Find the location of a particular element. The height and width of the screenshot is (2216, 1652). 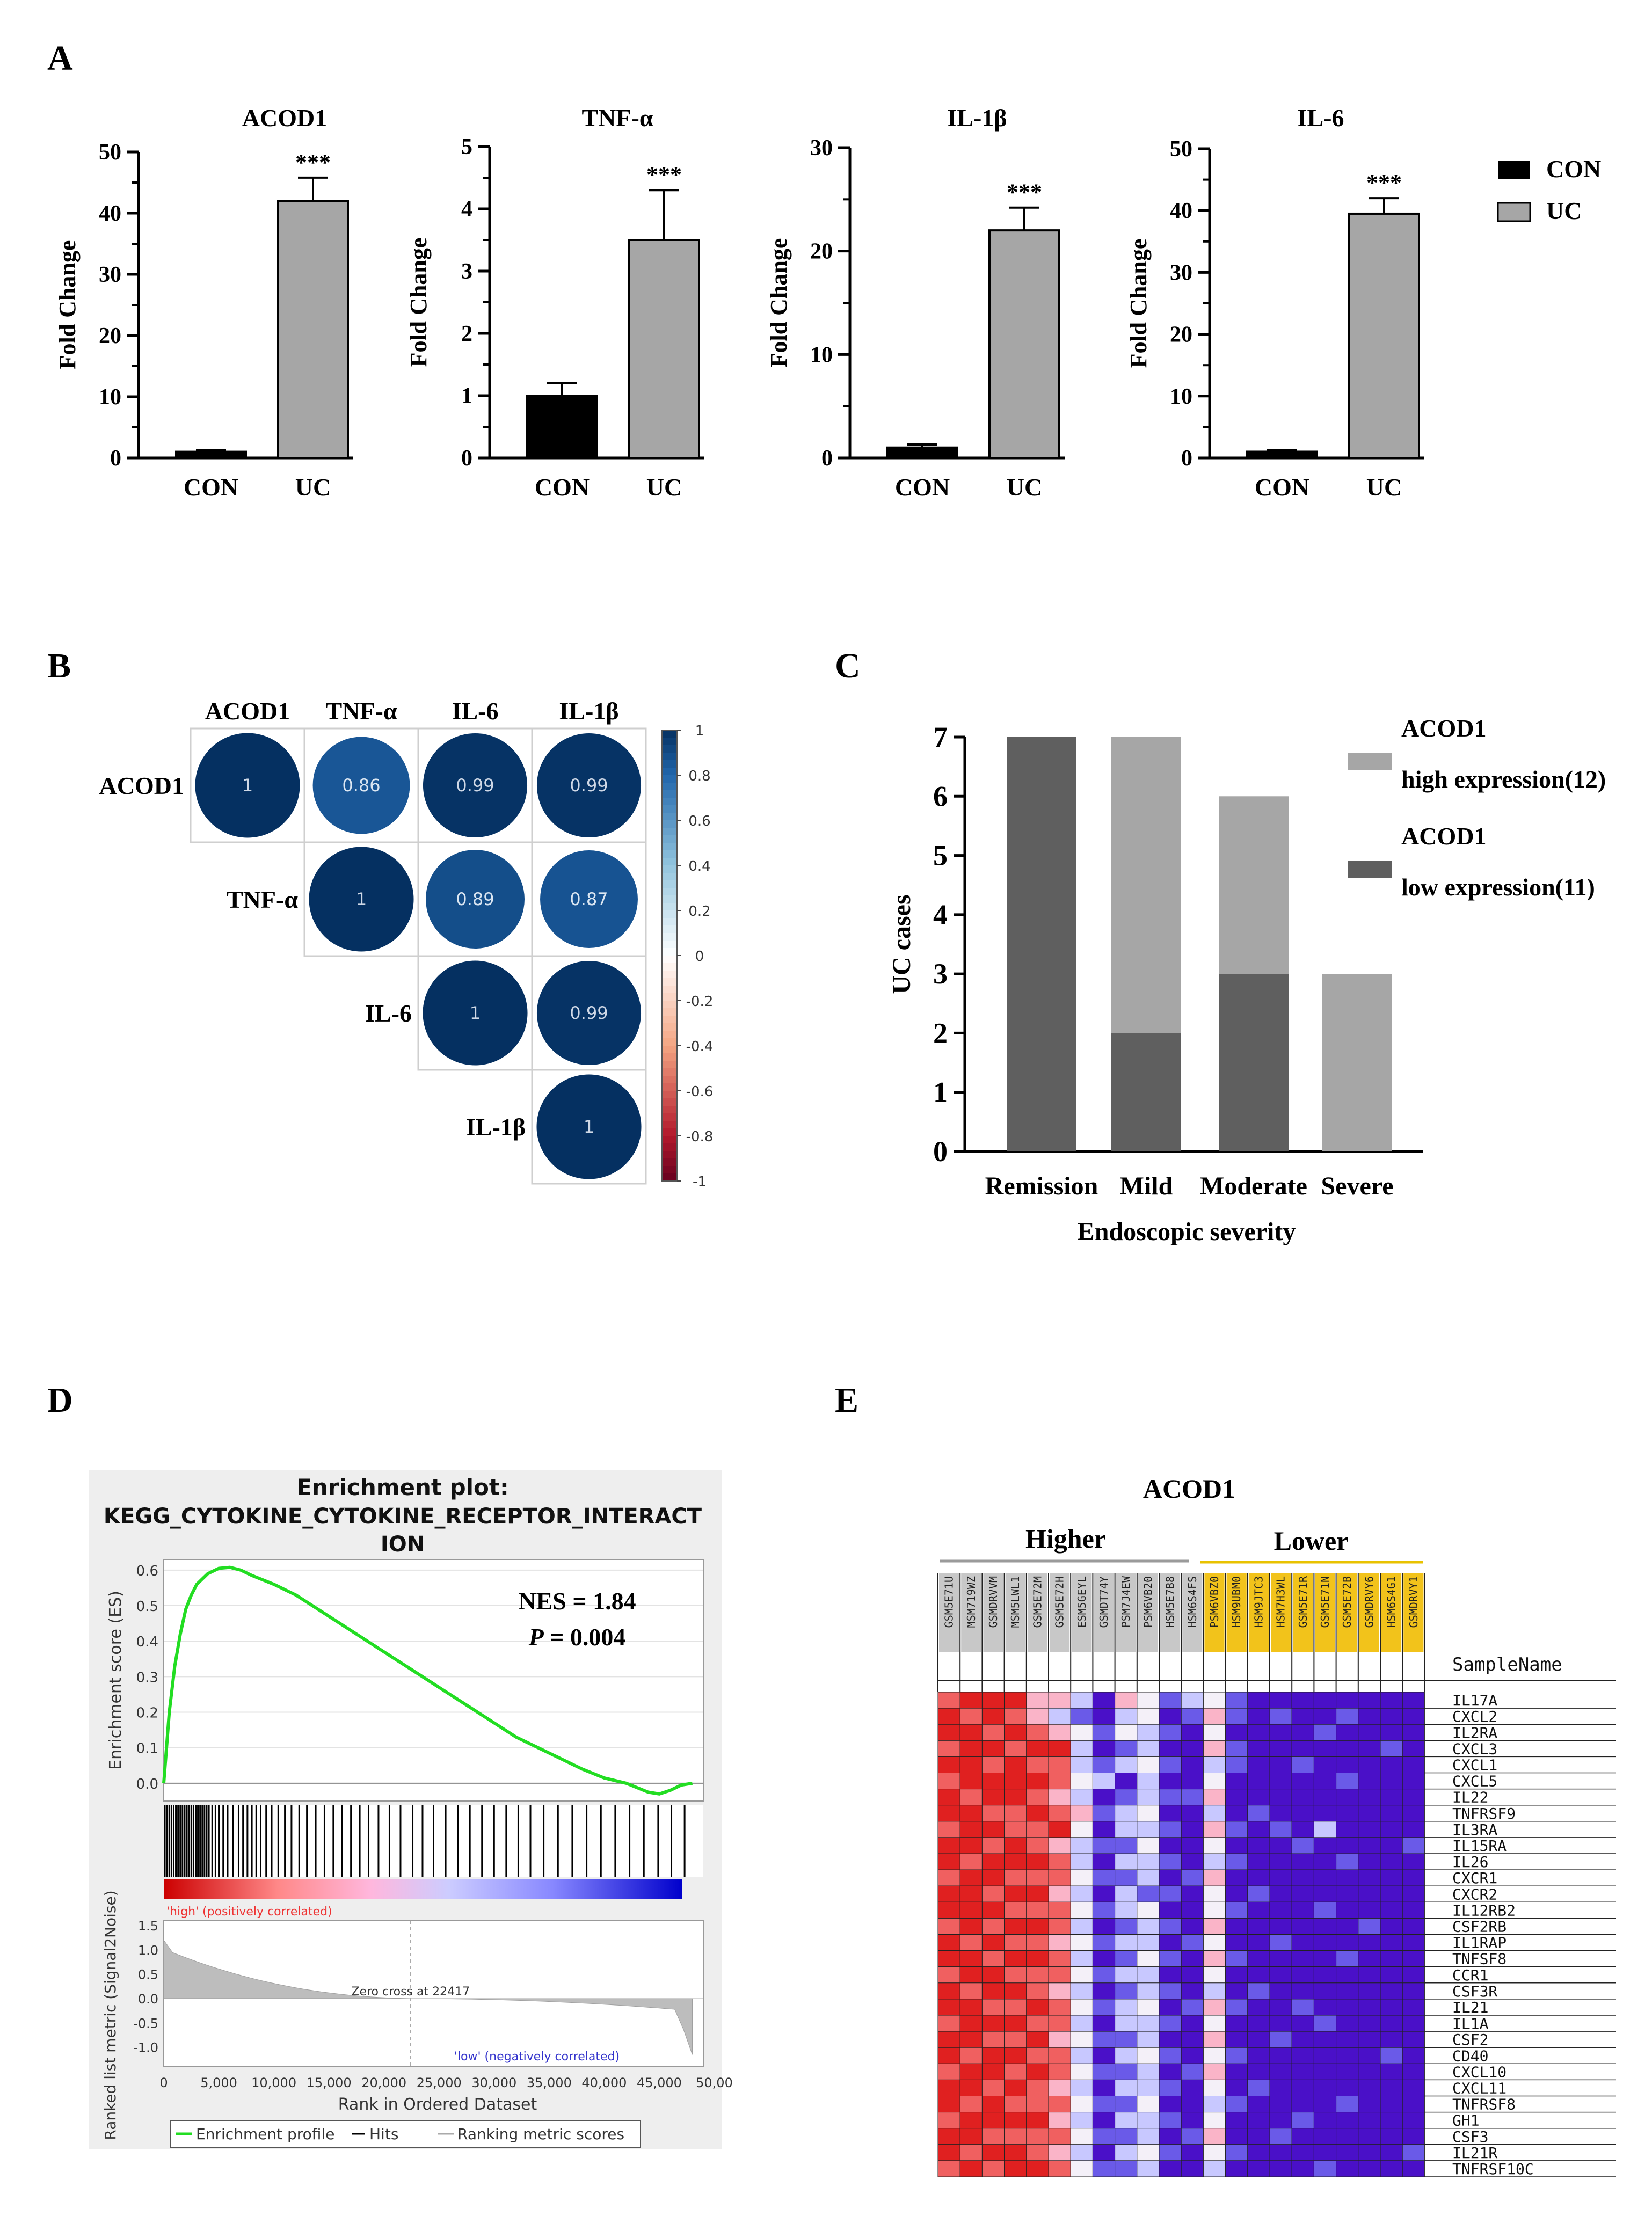

gene-label: IL17A is located at coordinates (1474, 1700).